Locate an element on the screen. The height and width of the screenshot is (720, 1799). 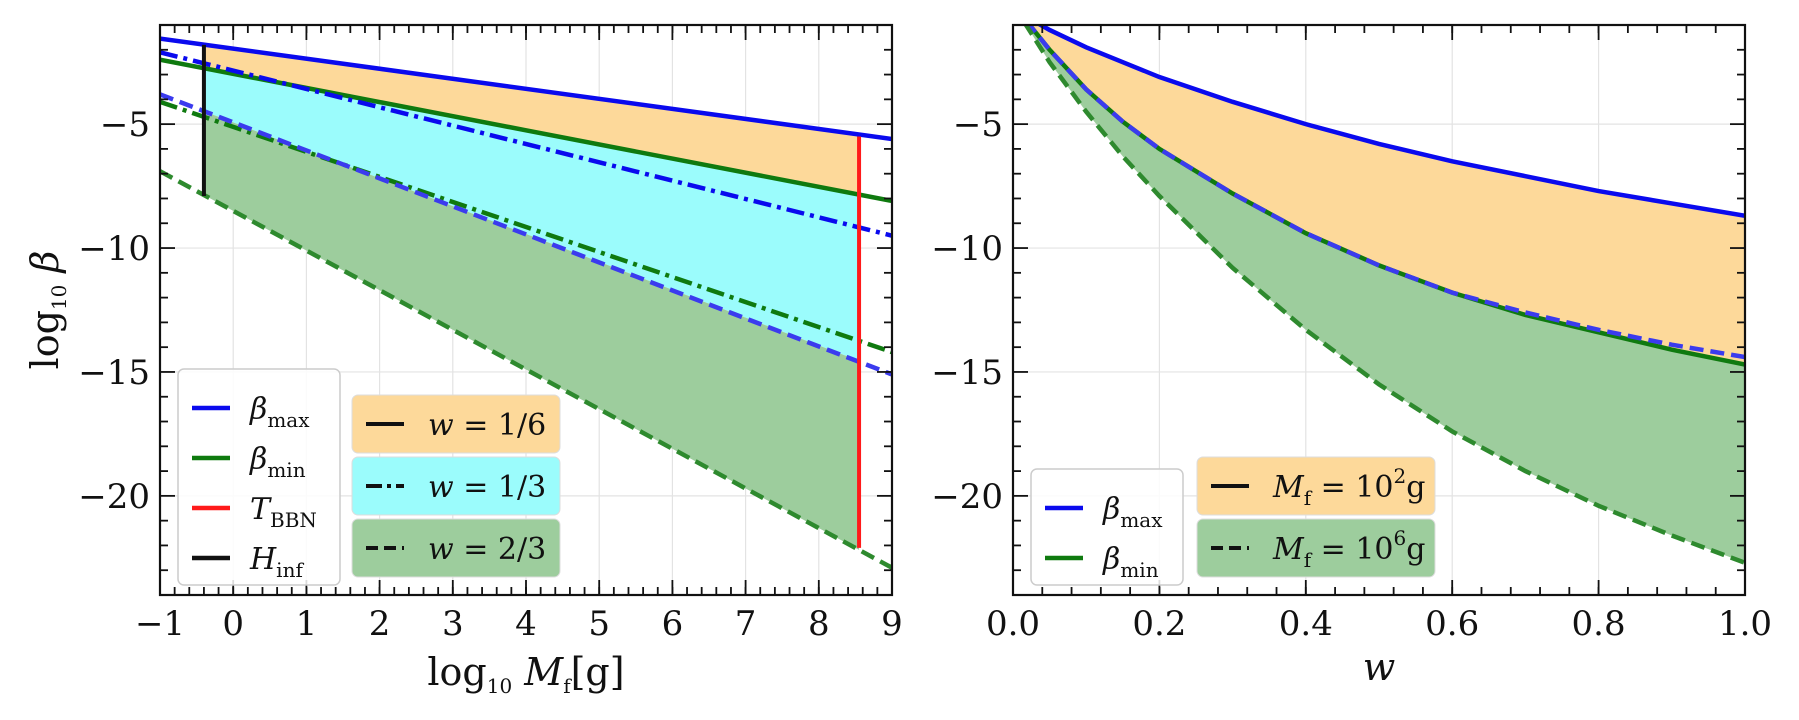
legend-mass: Mf = 102g Mf = 106g is located at coordinates (1316, 517).